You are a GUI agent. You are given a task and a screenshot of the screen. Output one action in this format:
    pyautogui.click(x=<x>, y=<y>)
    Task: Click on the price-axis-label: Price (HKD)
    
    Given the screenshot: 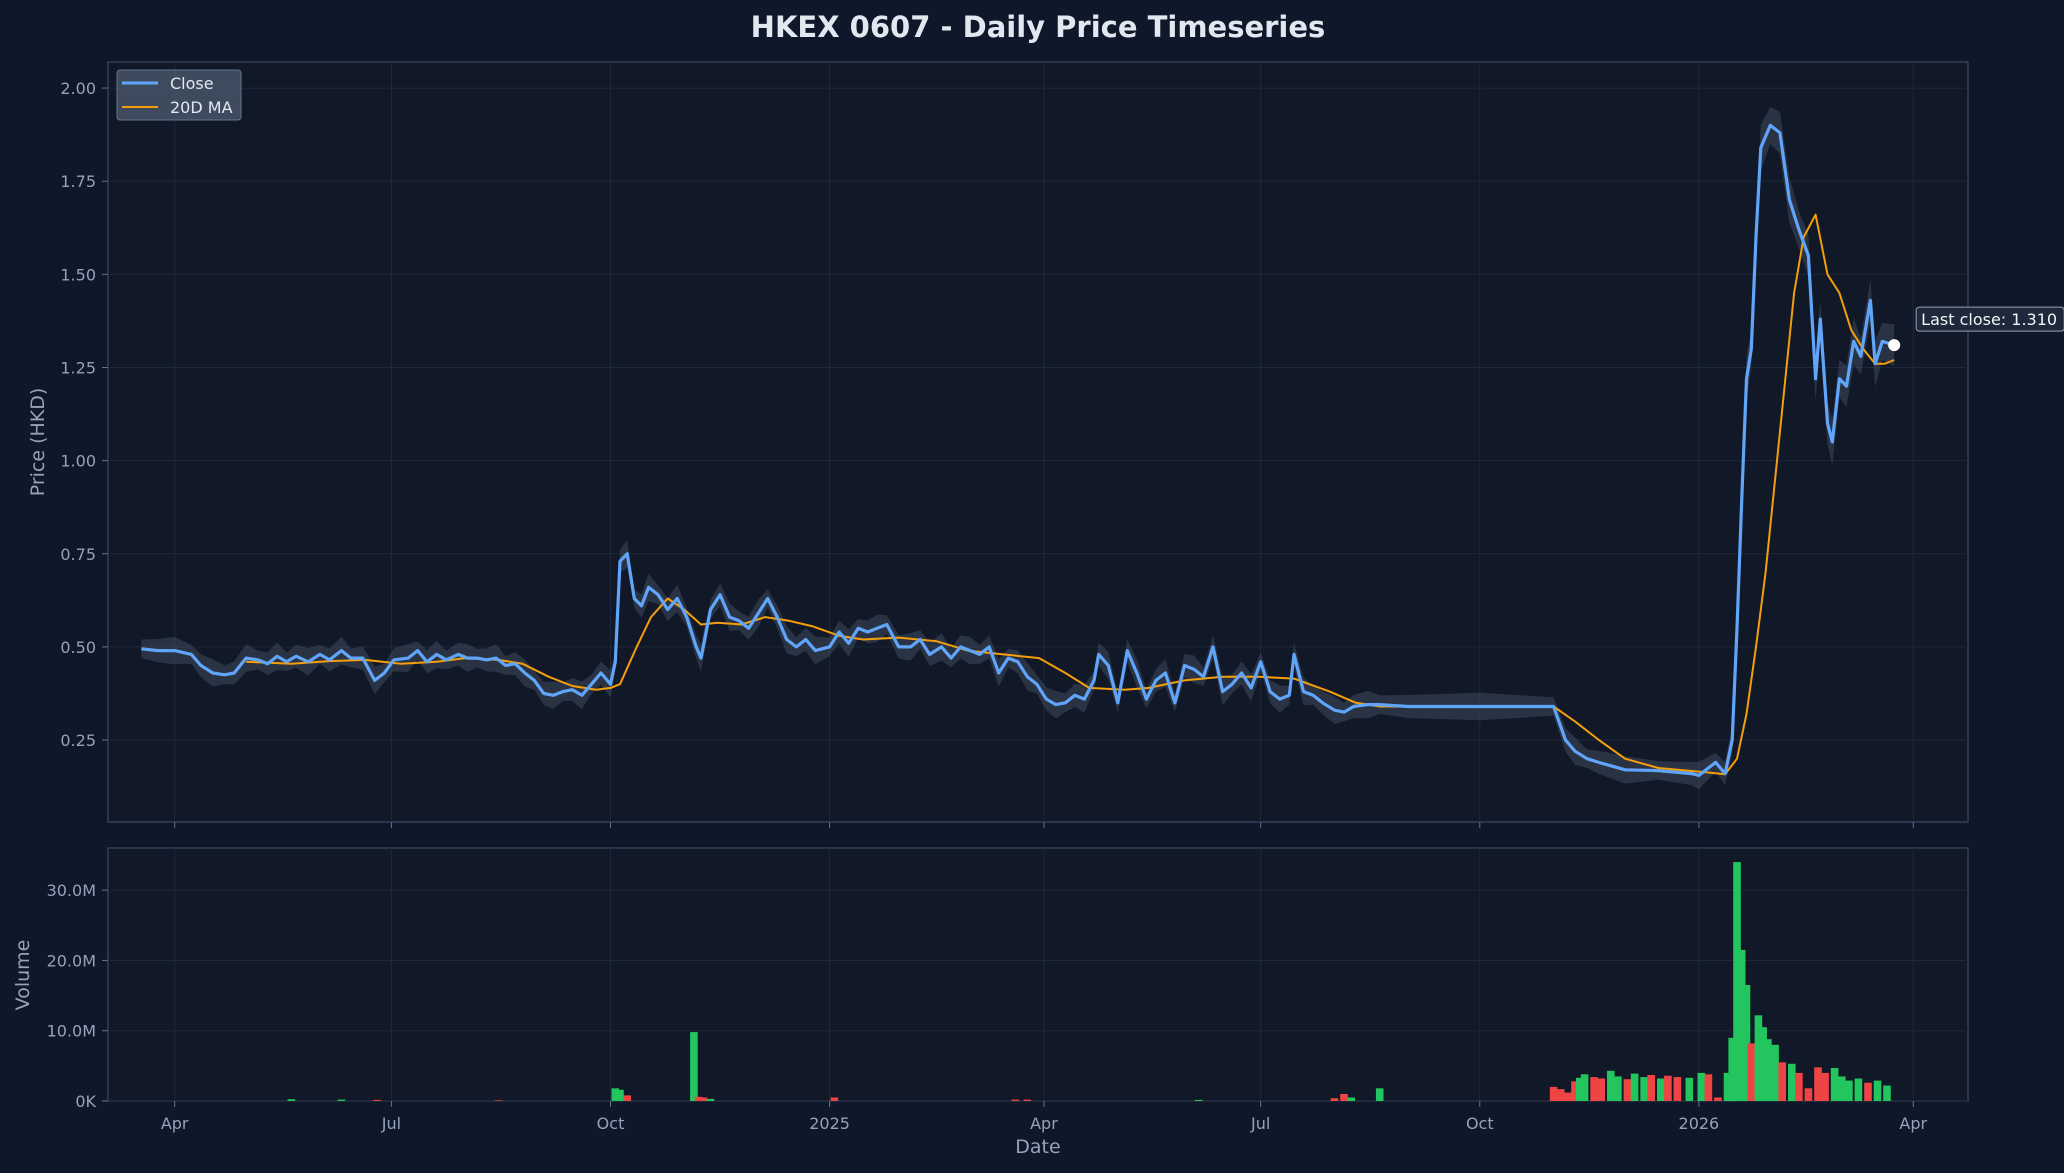 What is the action you would take?
    pyautogui.click(x=38, y=442)
    